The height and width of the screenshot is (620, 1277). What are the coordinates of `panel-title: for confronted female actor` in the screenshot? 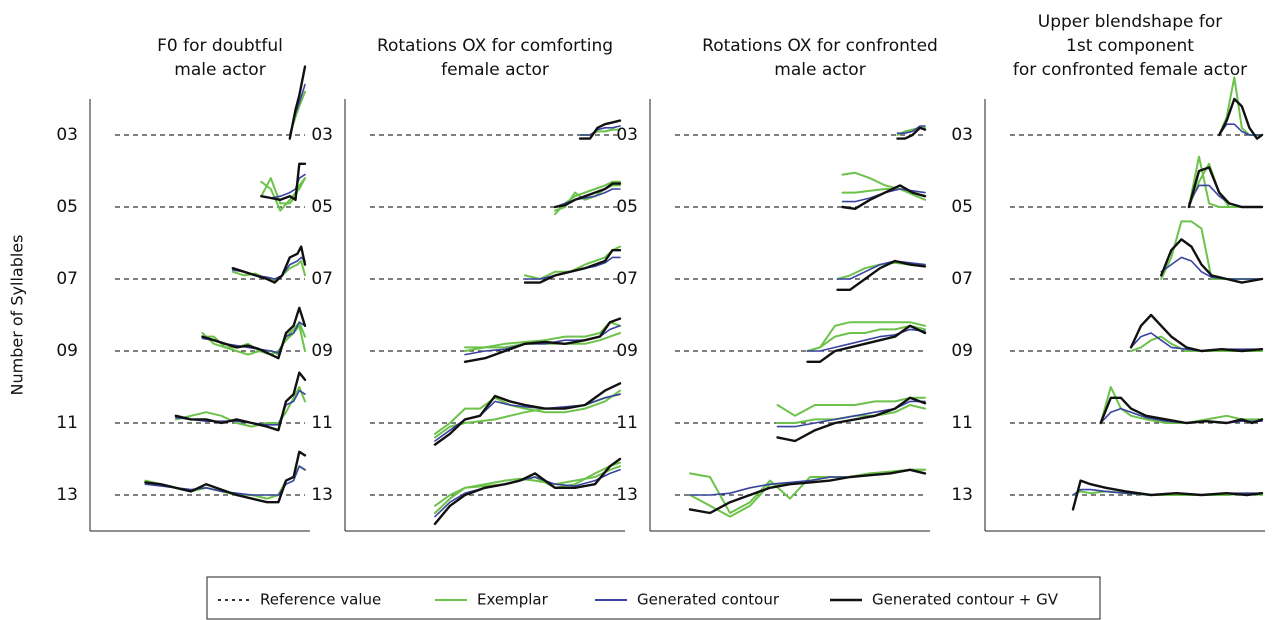 It's located at (1130, 70).